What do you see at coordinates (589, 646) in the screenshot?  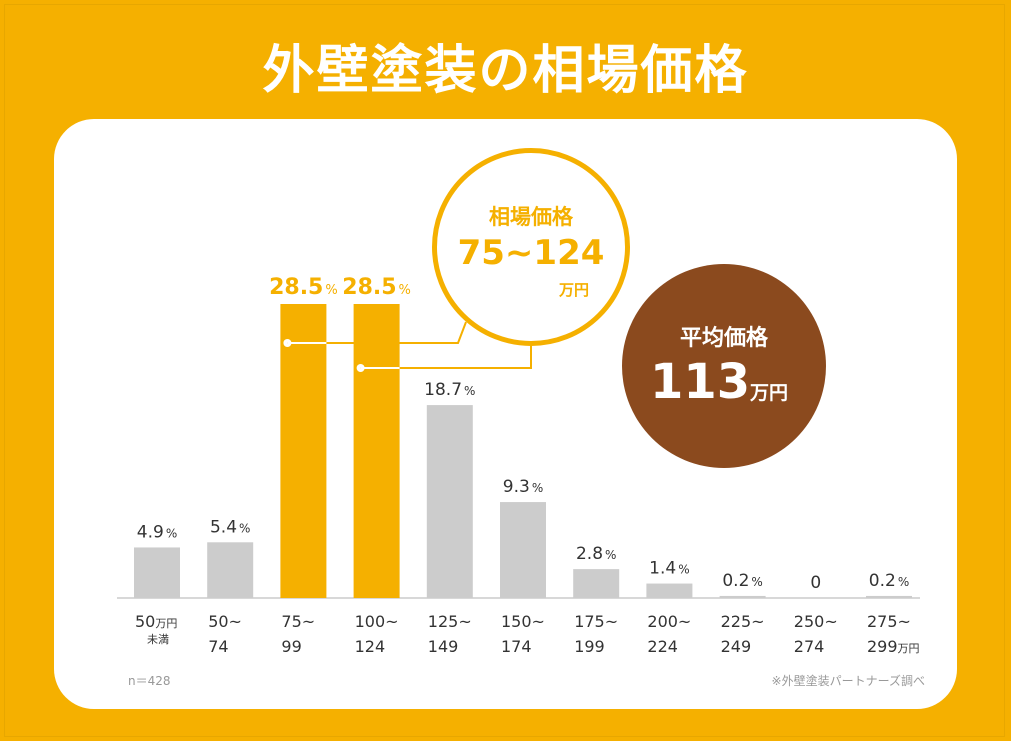 I see `category-label-line2-6: 199` at bounding box center [589, 646].